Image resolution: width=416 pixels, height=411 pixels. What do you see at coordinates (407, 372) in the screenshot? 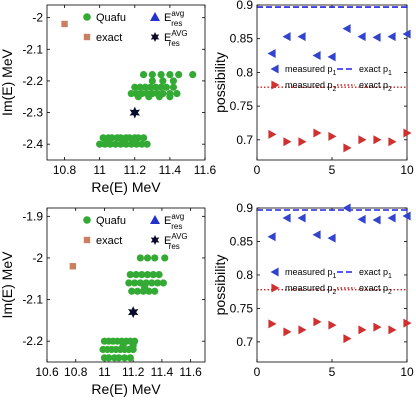
I see `x-tick-label: 10` at bounding box center [407, 372].